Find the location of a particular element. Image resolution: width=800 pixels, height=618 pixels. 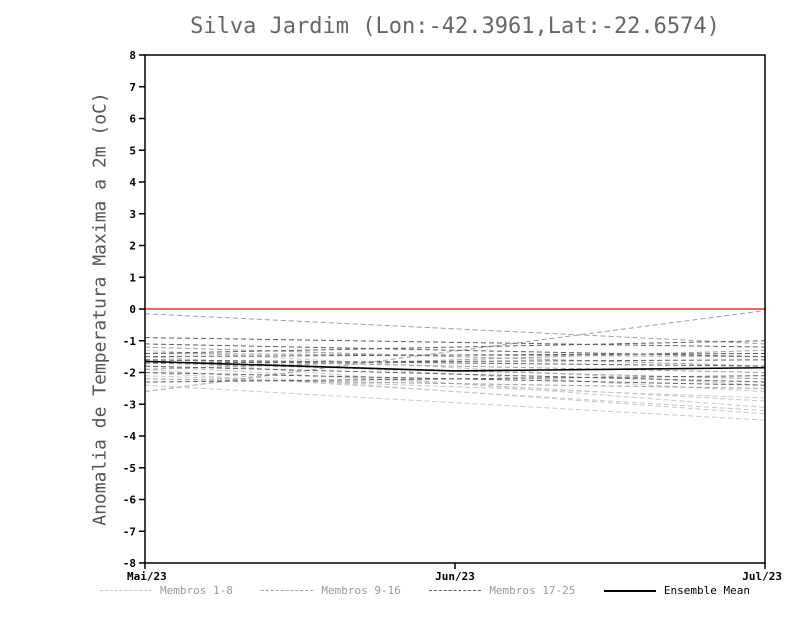

y-tick-label: -8 is located at coordinates (129, 563).